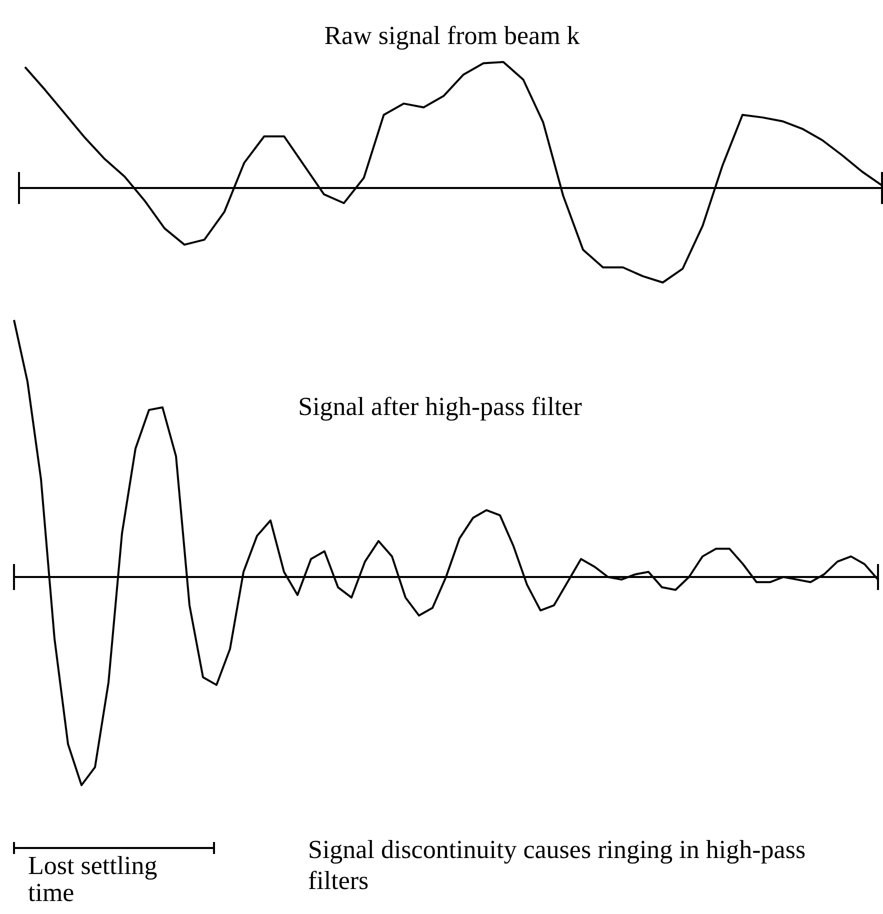 Image resolution: width=883 pixels, height=914 pixels. What do you see at coordinates (93, 879) in the screenshot?
I see `text: Lost settling time` at bounding box center [93, 879].